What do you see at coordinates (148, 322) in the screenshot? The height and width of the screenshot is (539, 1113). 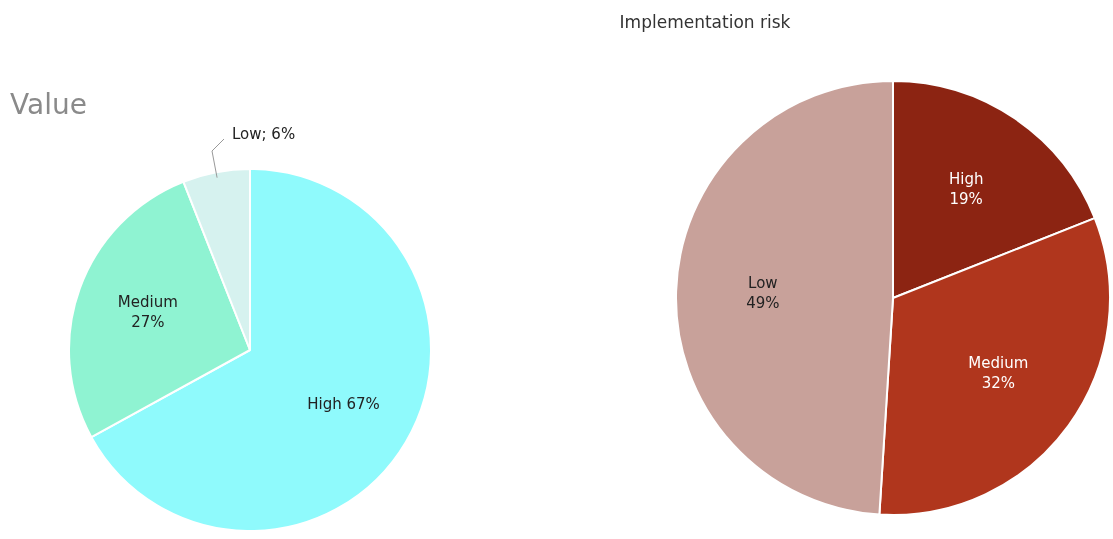 I see `data-label: 27%` at bounding box center [148, 322].